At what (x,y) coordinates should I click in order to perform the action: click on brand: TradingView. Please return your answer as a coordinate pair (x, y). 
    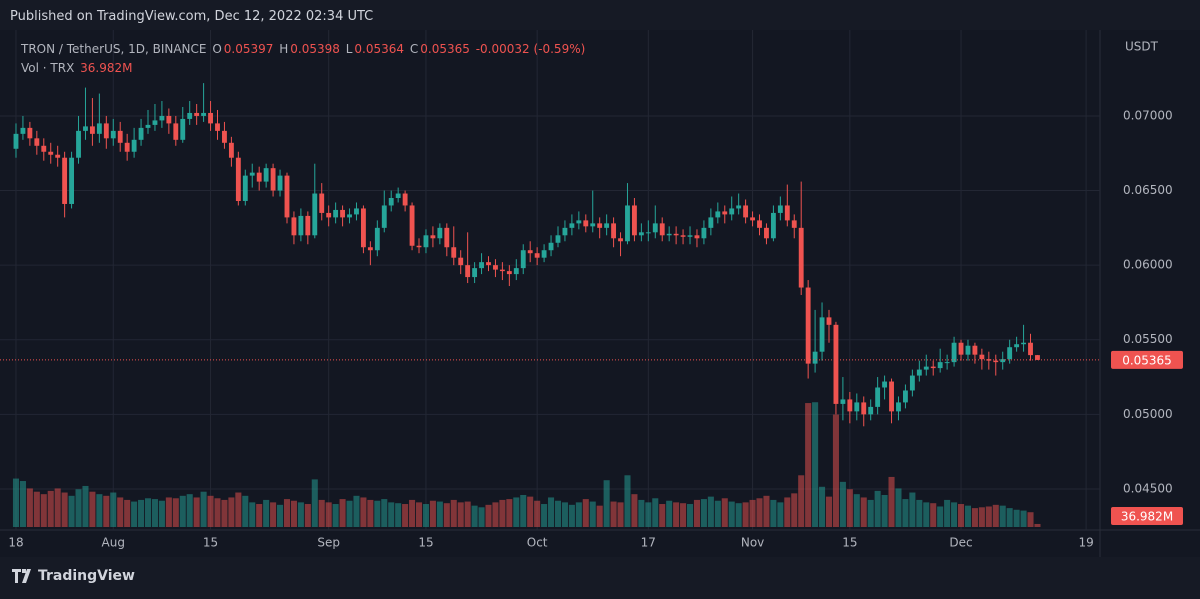
    Looking at the image, I should click on (86, 576).